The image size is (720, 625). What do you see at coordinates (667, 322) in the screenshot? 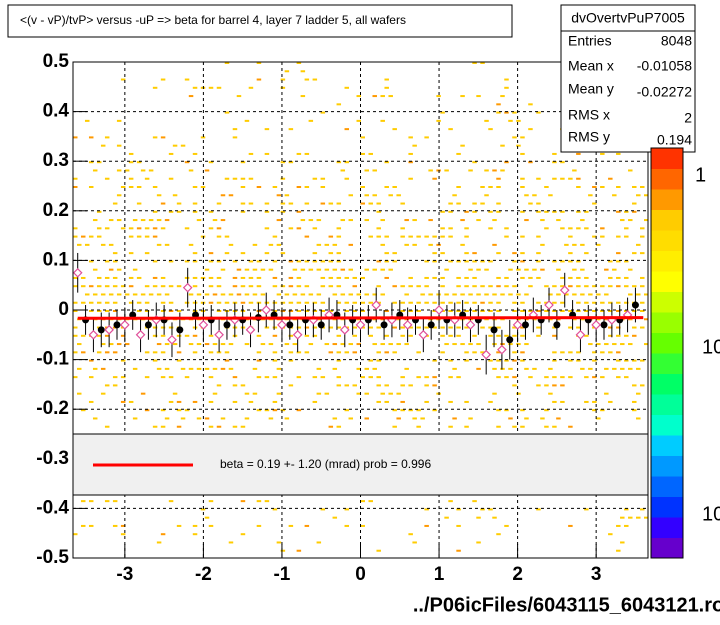
I see `palette-cell` at bounding box center [667, 322].